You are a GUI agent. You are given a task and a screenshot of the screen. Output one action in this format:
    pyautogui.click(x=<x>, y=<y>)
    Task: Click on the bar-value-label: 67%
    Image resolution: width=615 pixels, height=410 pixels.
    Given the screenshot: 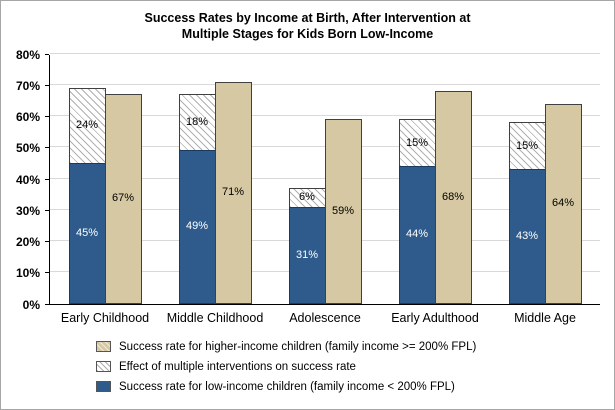 What is the action you would take?
    pyautogui.click(x=123, y=198)
    